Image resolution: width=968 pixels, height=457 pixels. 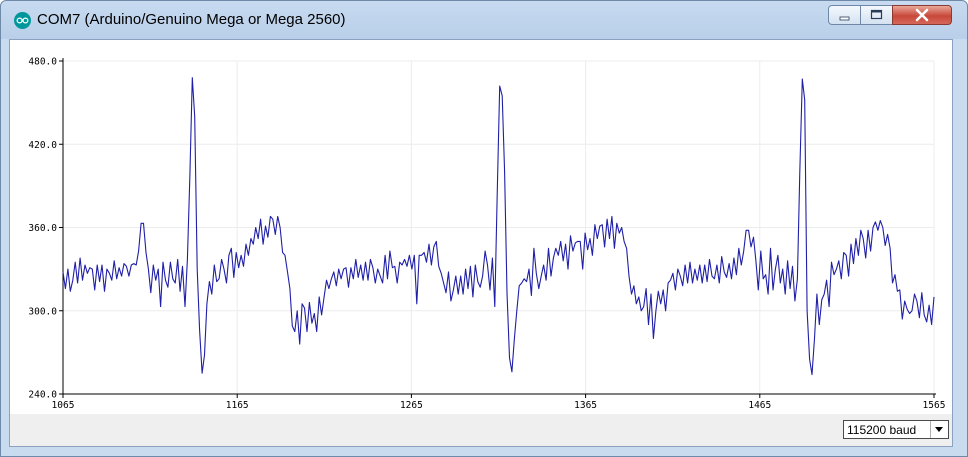 I want to click on minimize-icon, so click(x=844, y=18).